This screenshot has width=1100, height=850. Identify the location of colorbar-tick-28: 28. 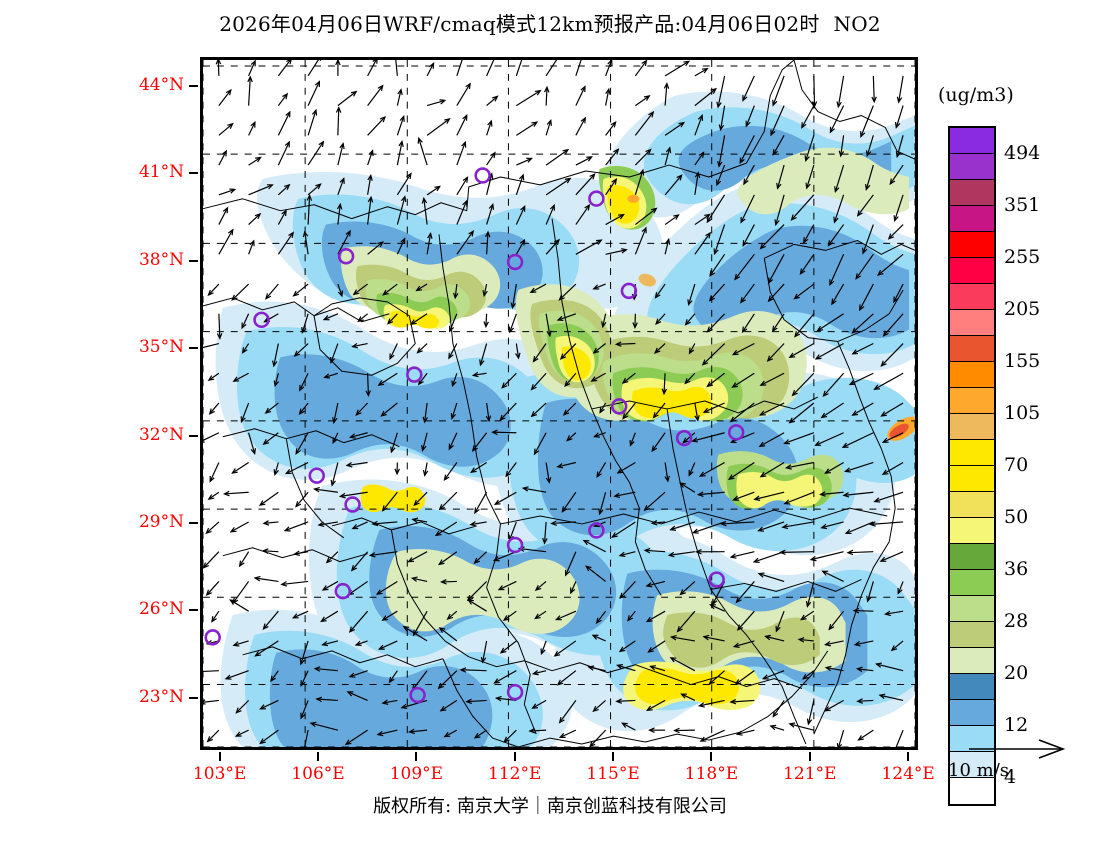
(1016, 621).